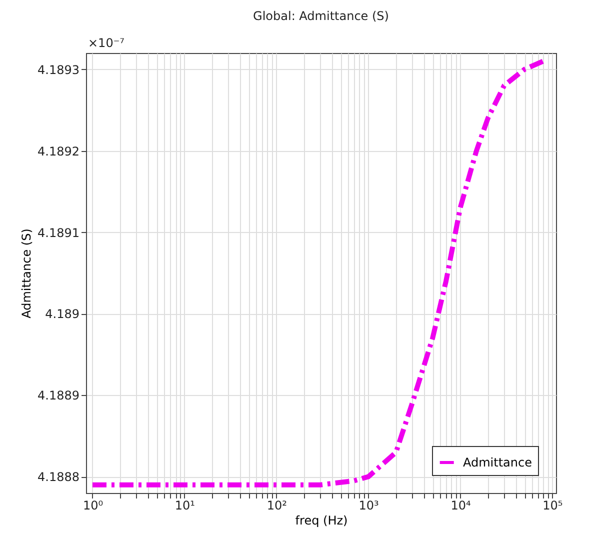  What do you see at coordinates (106, 43) in the screenshot?
I see `text: ×10⁻⁷` at bounding box center [106, 43].